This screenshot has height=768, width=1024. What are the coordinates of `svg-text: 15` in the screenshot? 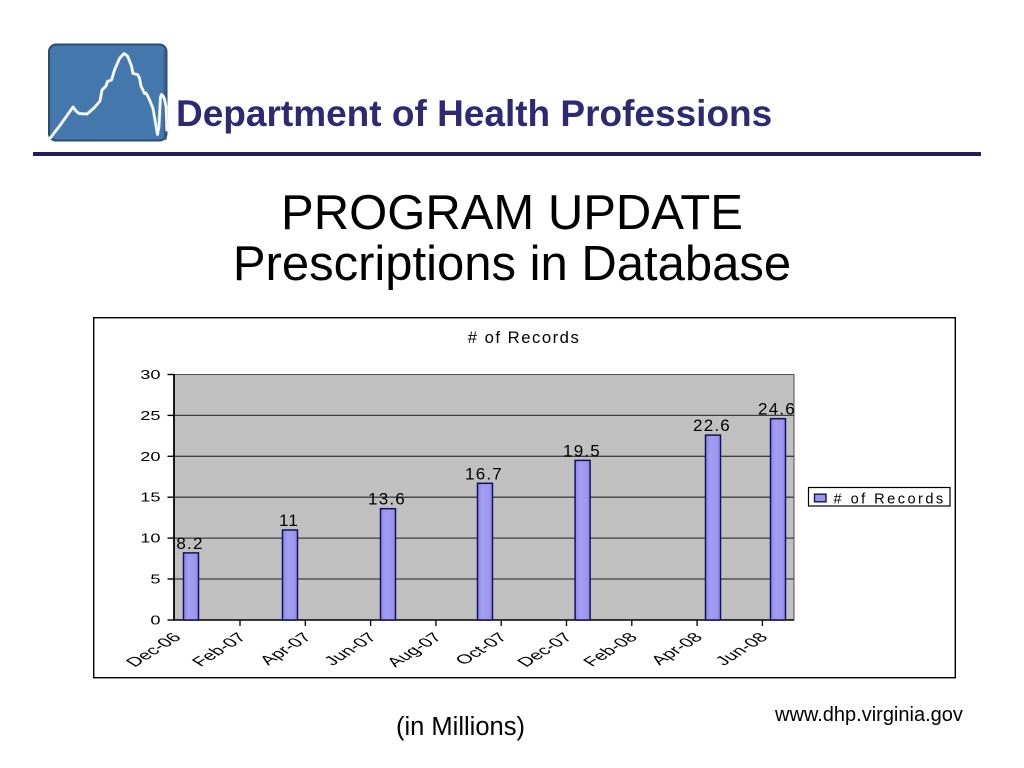 It's located at (150, 498).